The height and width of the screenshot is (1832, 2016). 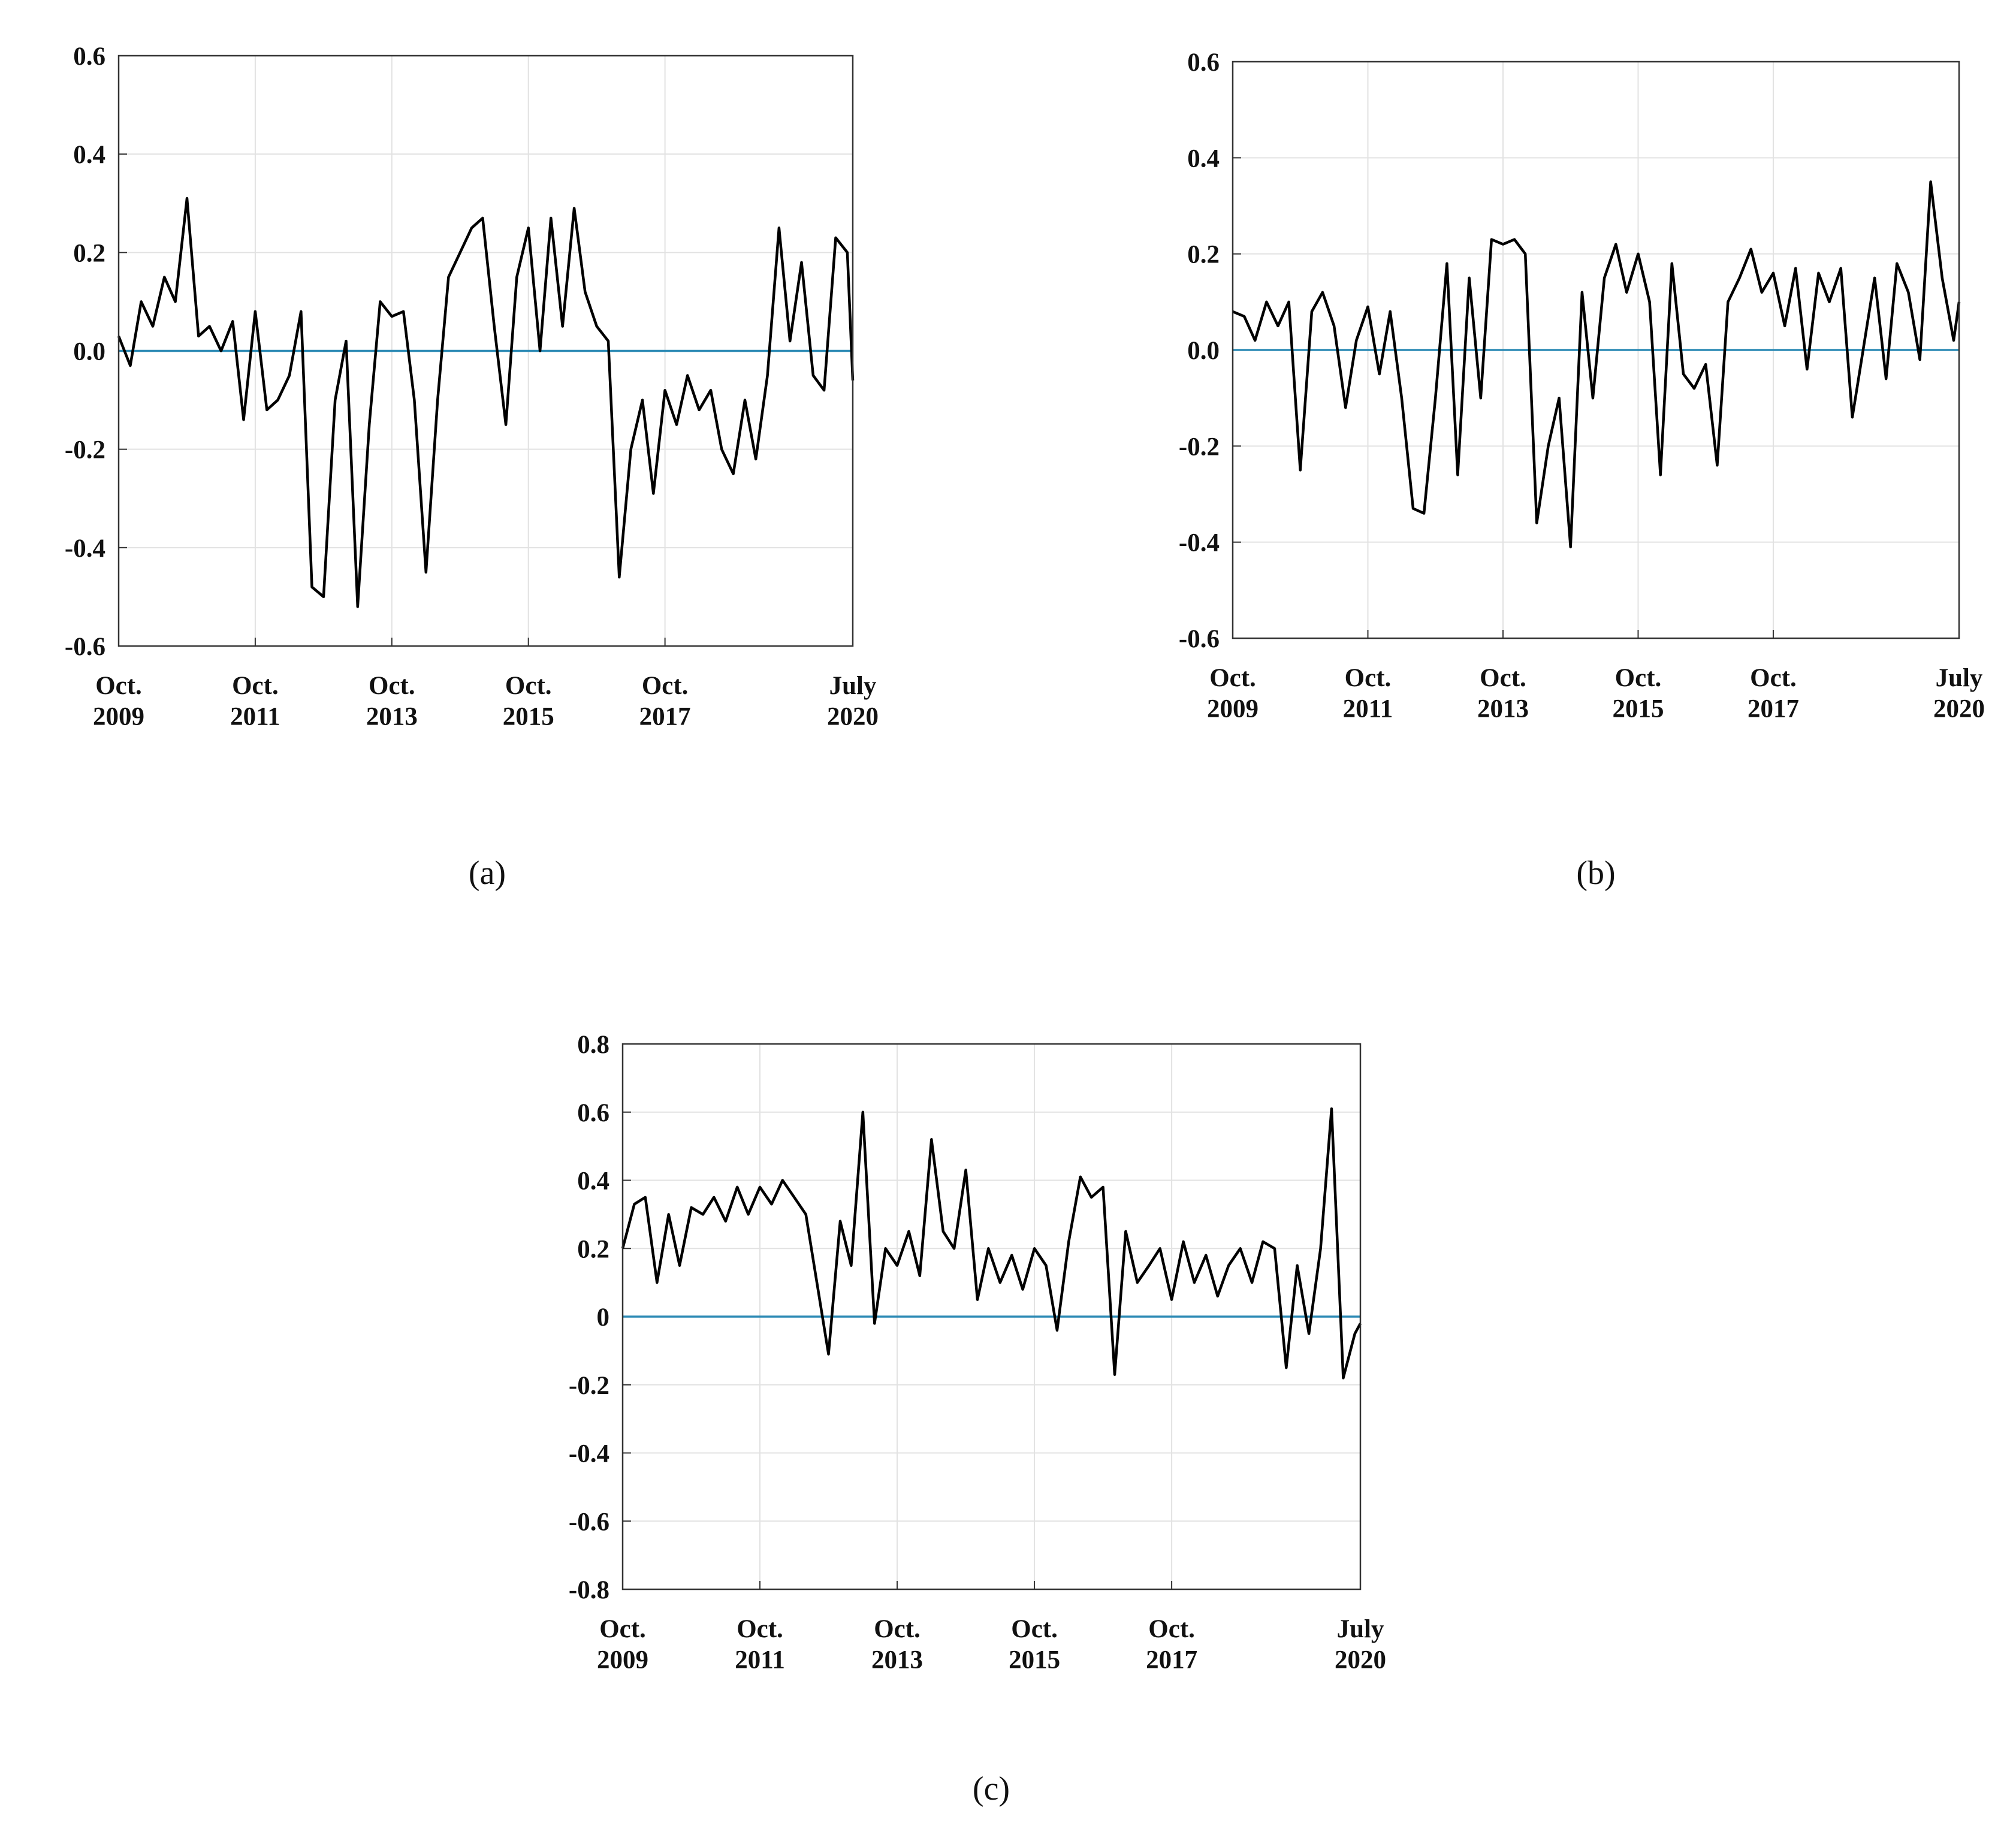 What do you see at coordinates (593, 1045) in the screenshot?
I see `y-tick-label: 0.8` at bounding box center [593, 1045].